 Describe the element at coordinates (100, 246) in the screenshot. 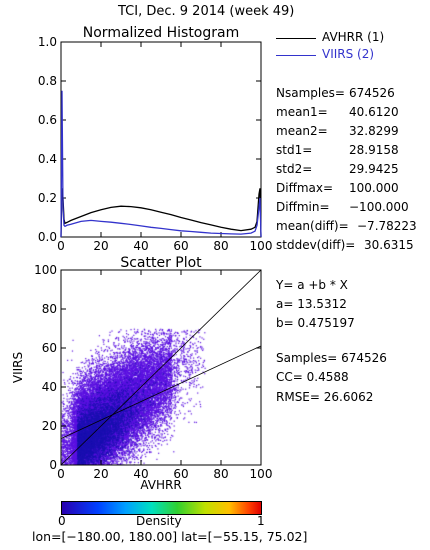

I see `histogram-xtick-label: 20` at that location.